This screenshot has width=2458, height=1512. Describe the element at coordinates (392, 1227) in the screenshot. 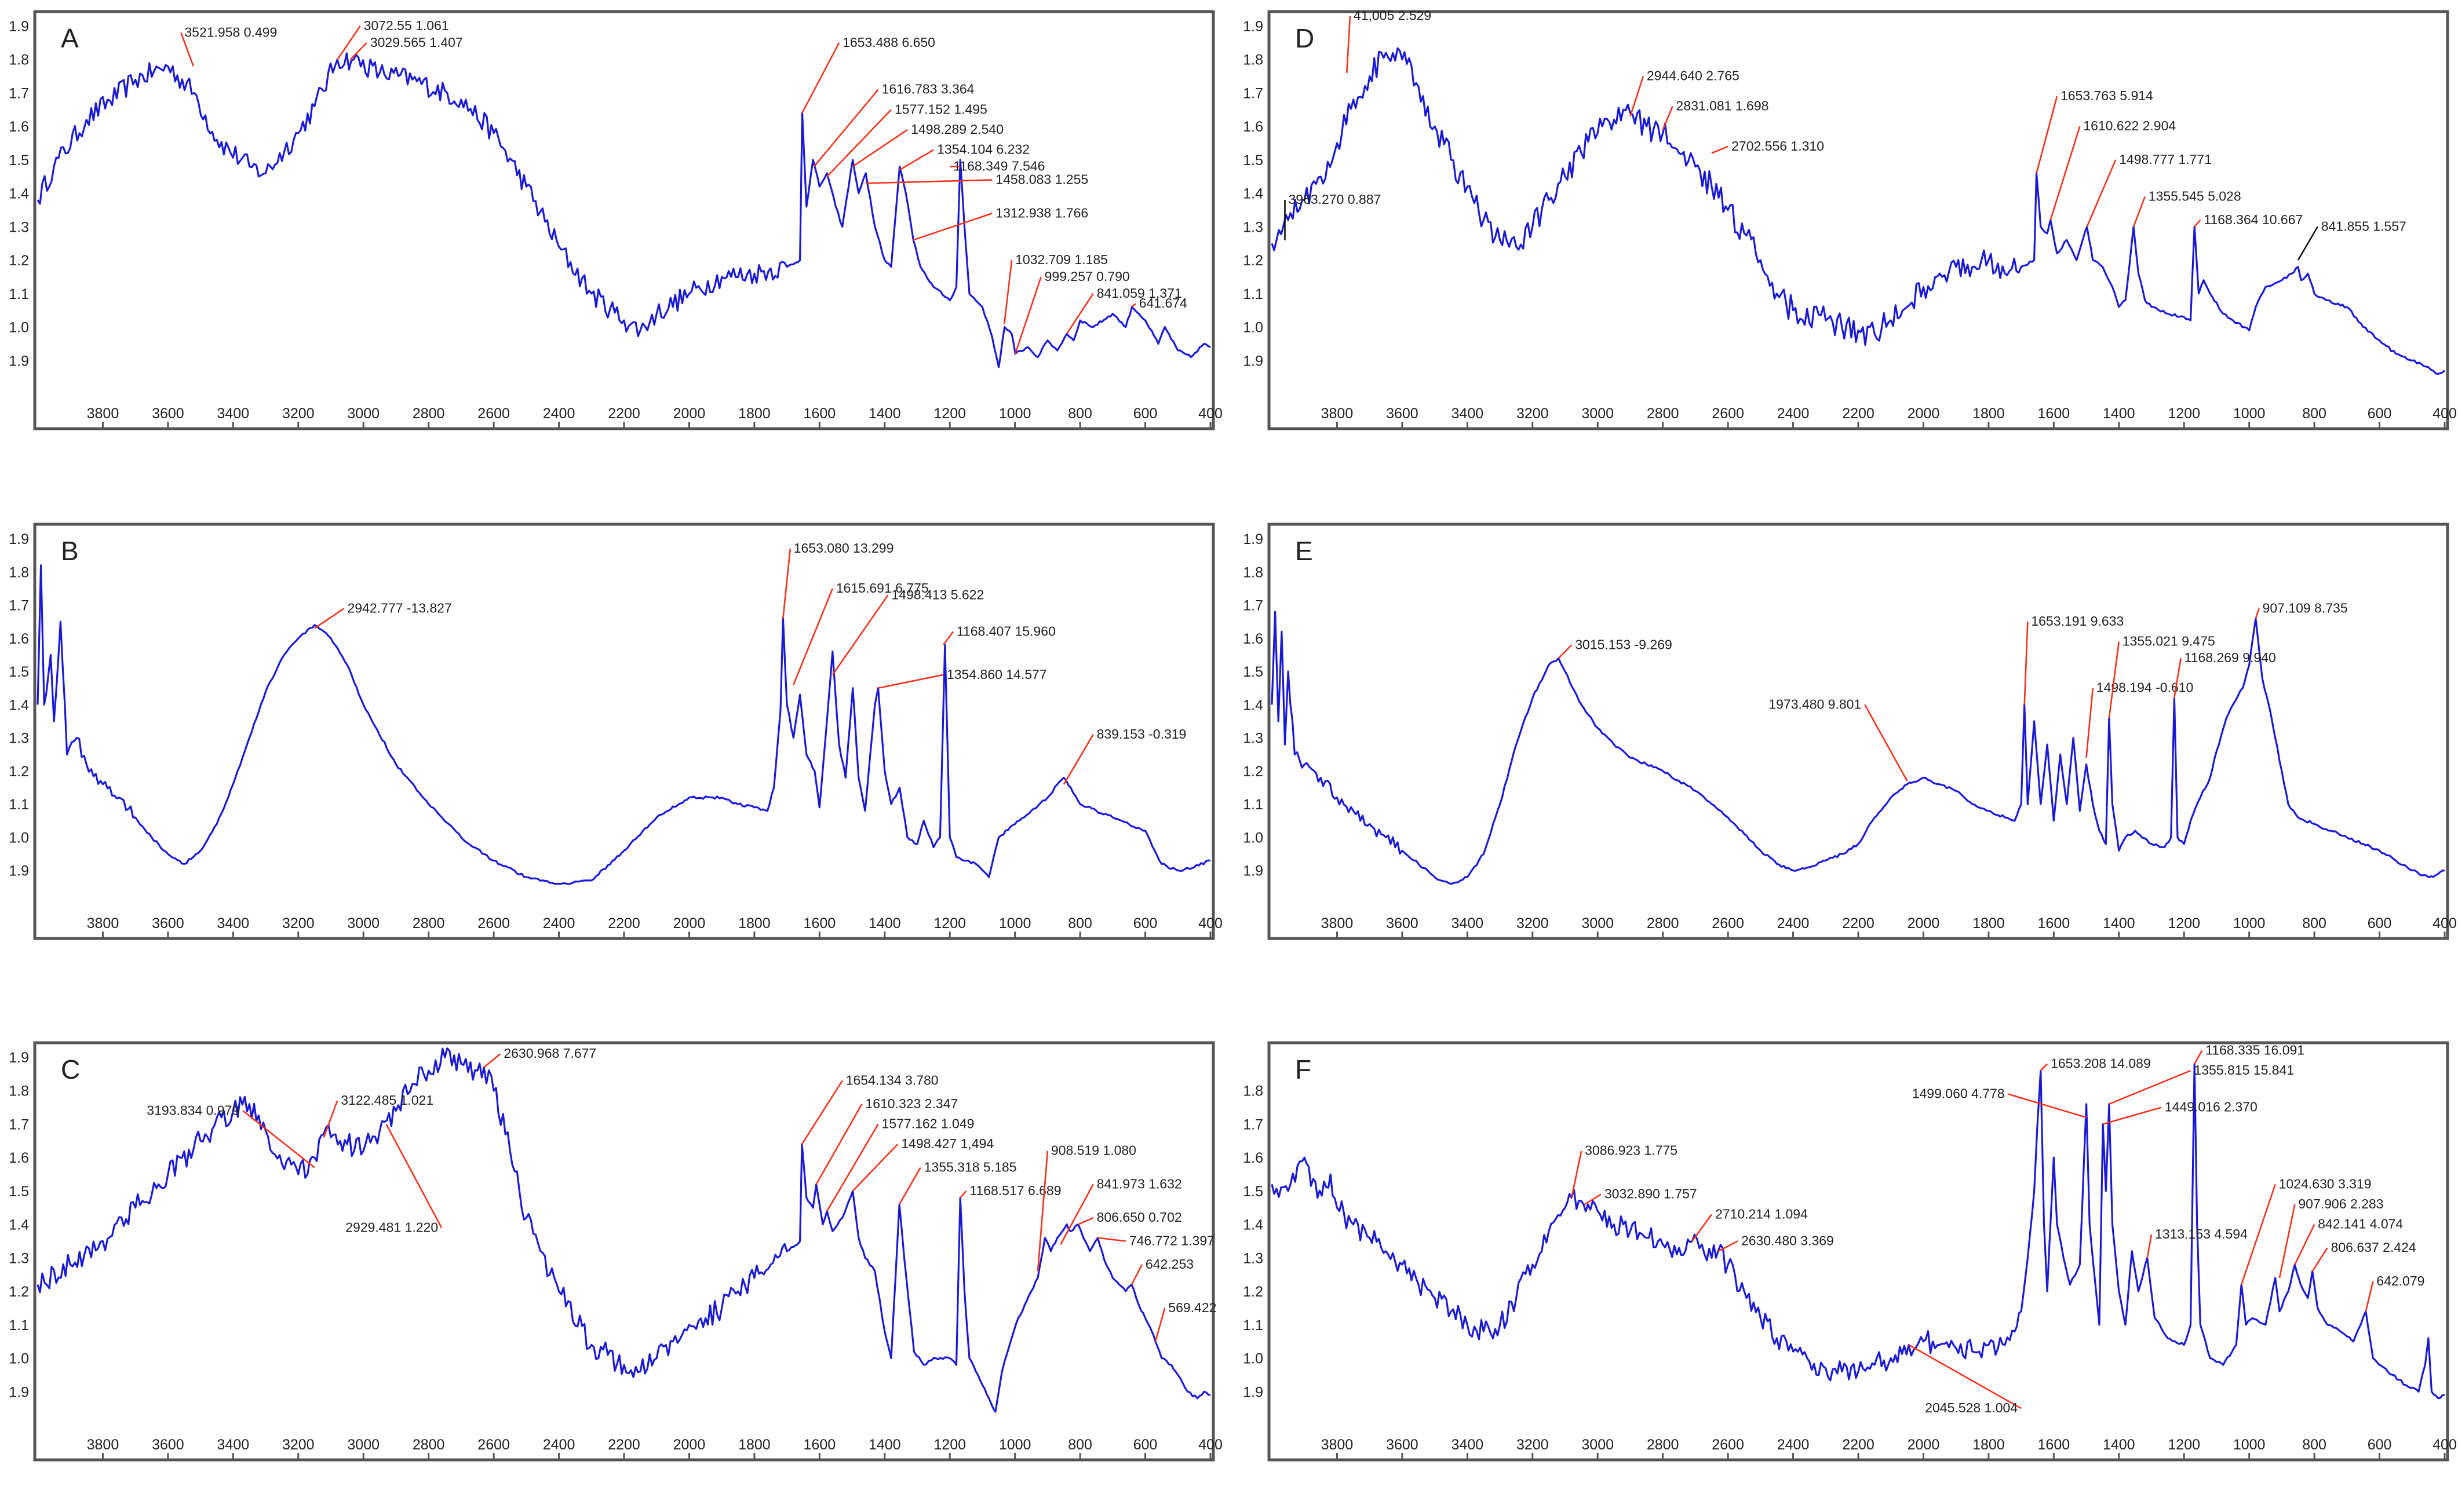

I see `panel-c-peak-label: 2929.481 1.220` at that location.